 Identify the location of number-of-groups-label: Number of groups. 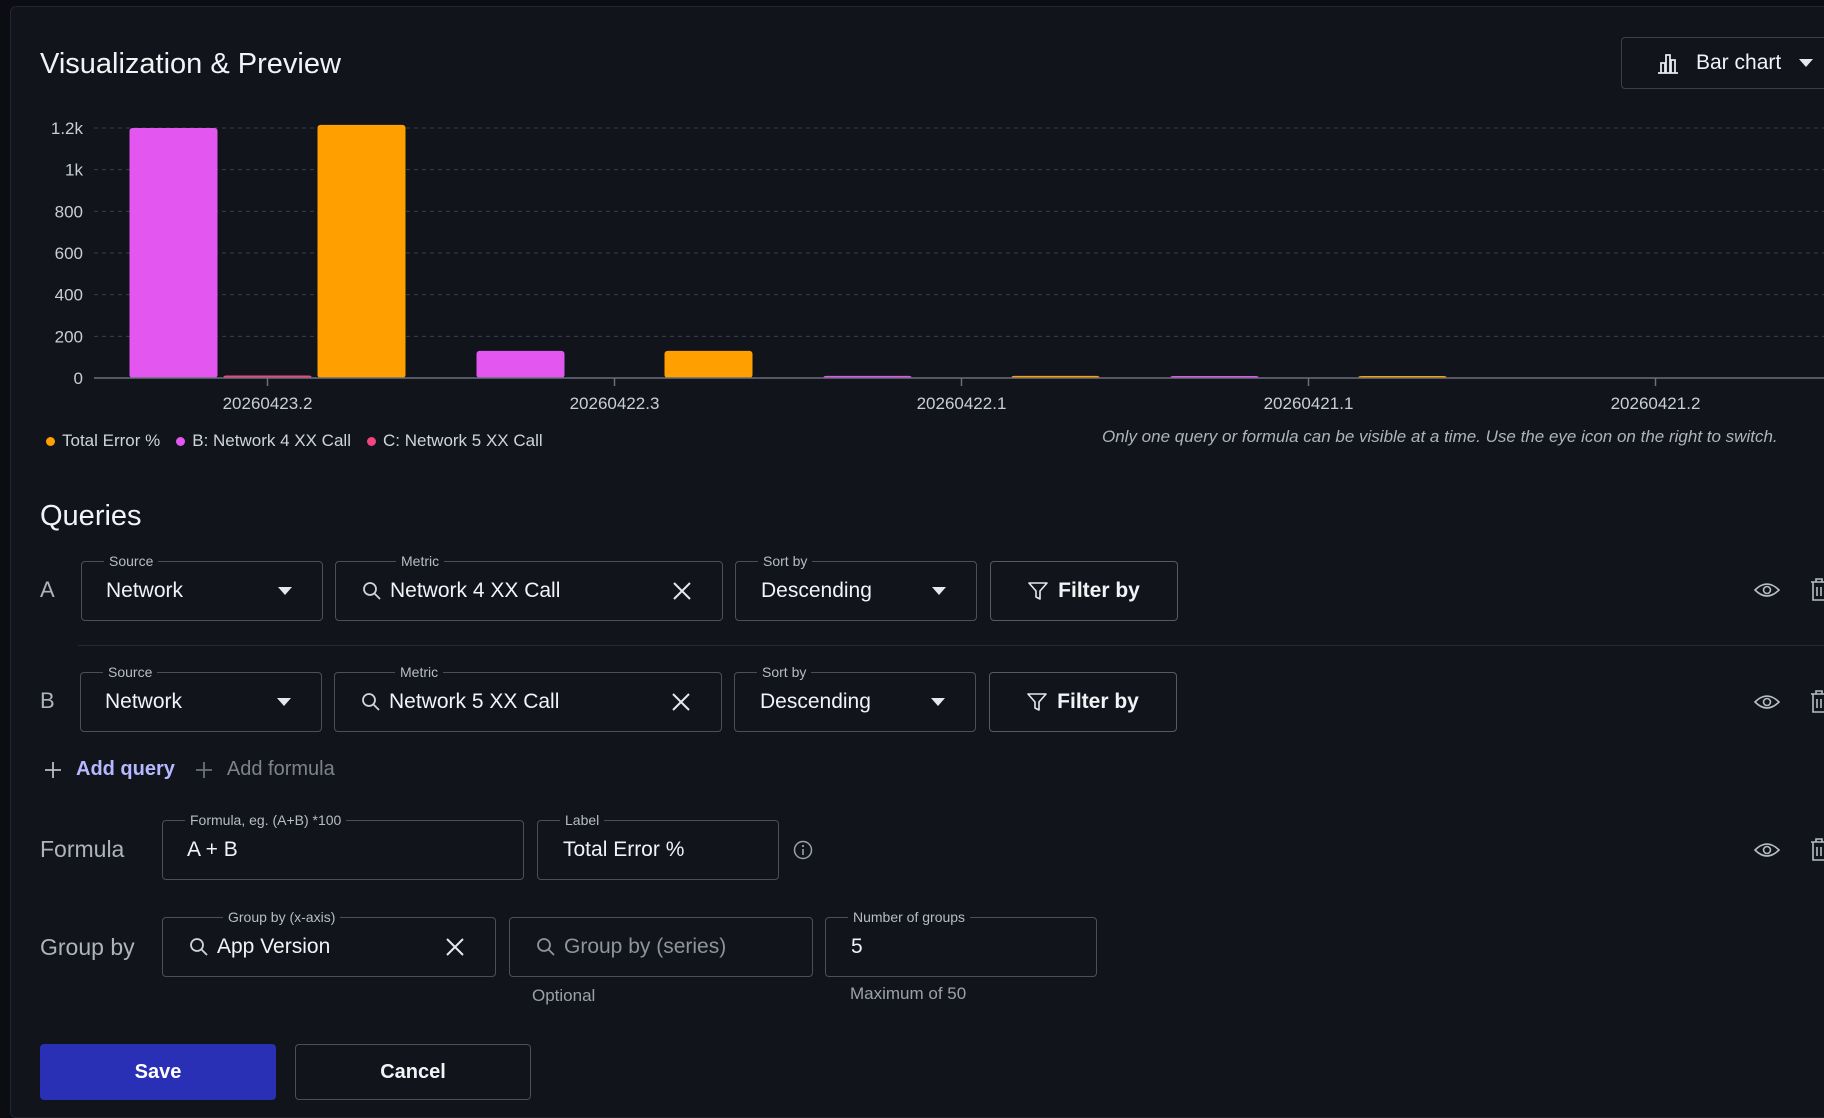
(909, 917).